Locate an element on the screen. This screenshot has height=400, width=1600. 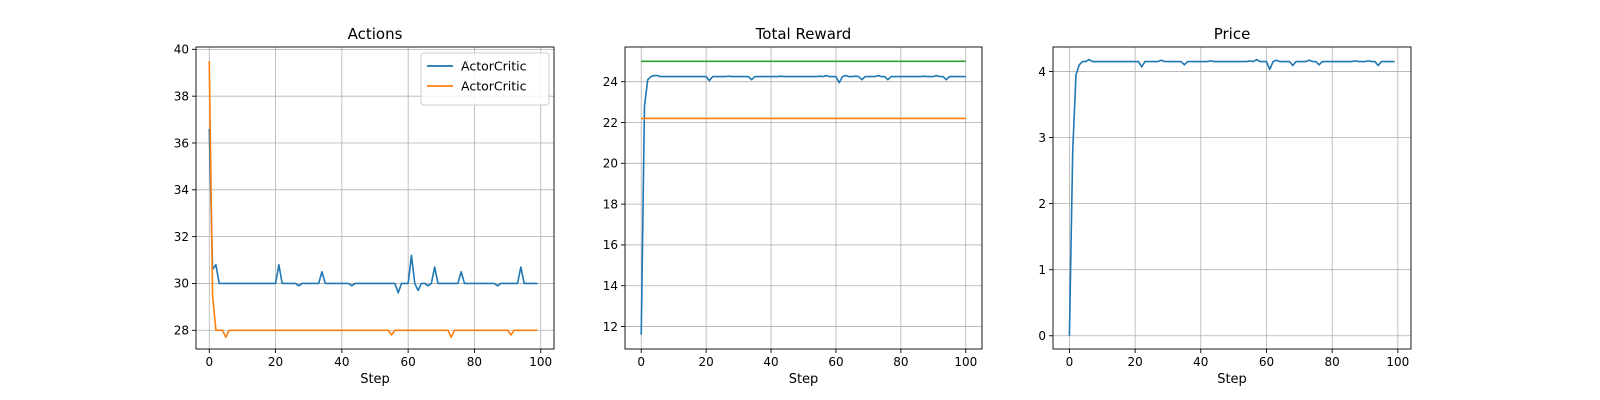
y-tick-label: 36 is located at coordinates (181, 143).